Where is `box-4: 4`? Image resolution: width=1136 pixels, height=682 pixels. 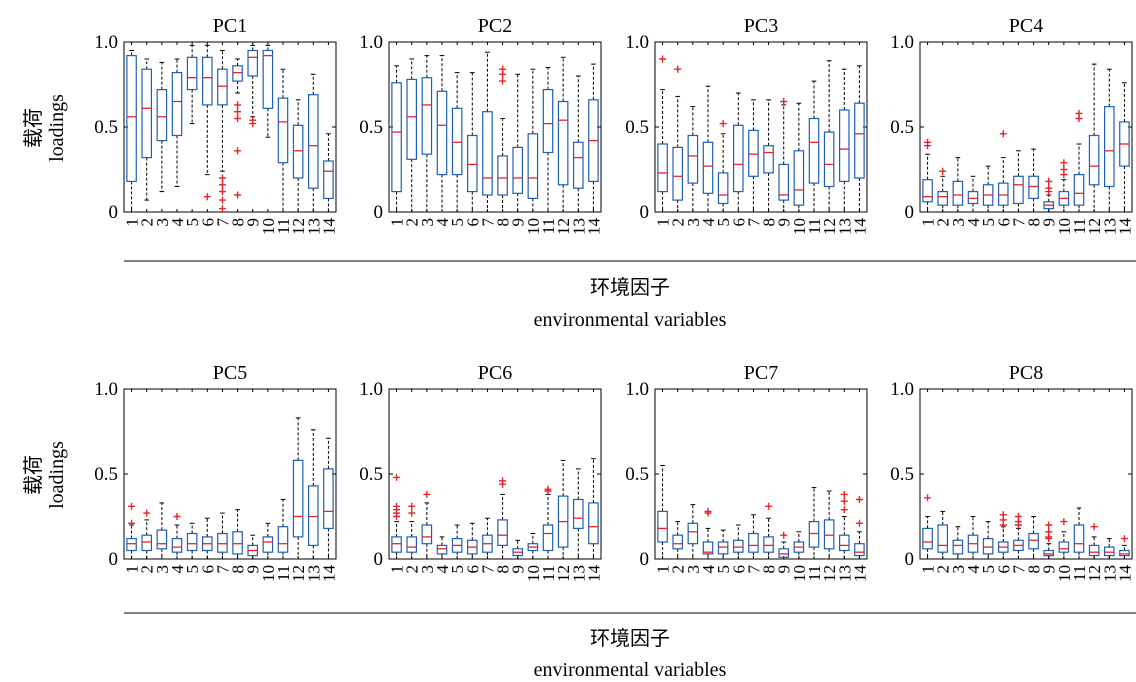 box-4: 4 is located at coordinates (177, 481).